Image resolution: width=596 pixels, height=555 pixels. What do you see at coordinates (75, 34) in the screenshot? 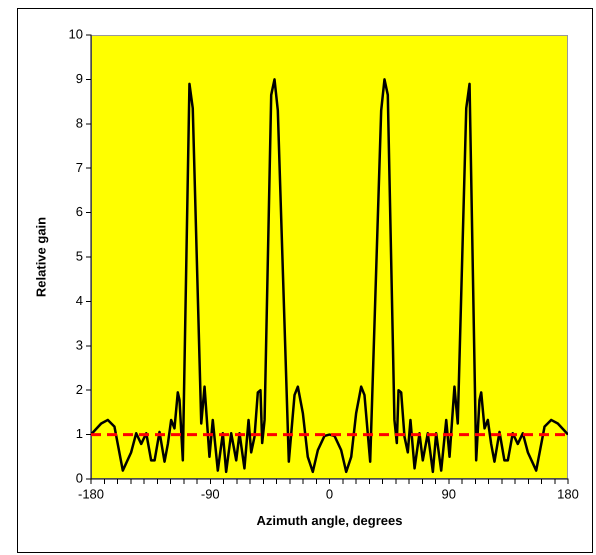
I see `y-tick-label: 10` at bounding box center [75, 34].